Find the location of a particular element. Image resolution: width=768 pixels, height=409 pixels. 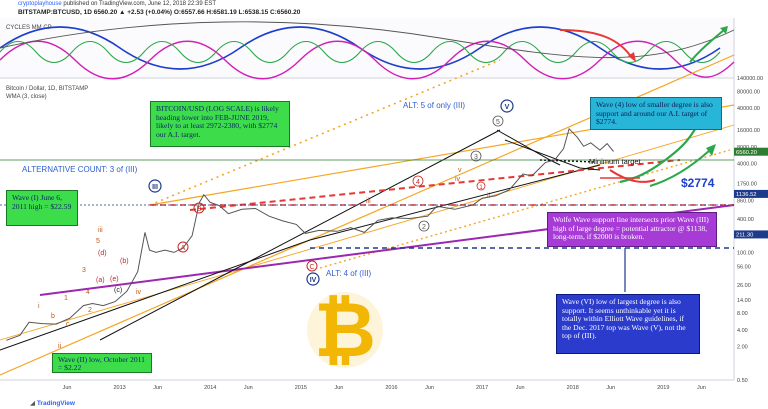

x-tick-label: 2014 is located at coordinates (210, 388).